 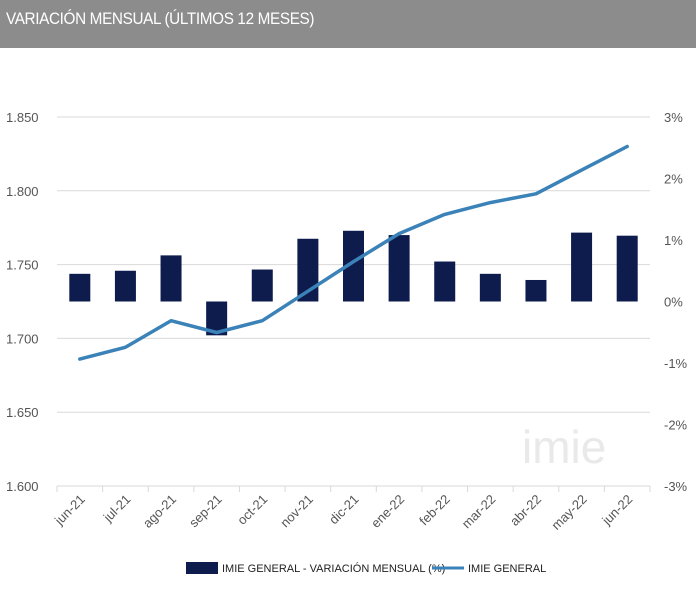 What do you see at coordinates (673, 179) in the screenshot?
I see `right-tick-label: 2%` at bounding box center [673, 179].